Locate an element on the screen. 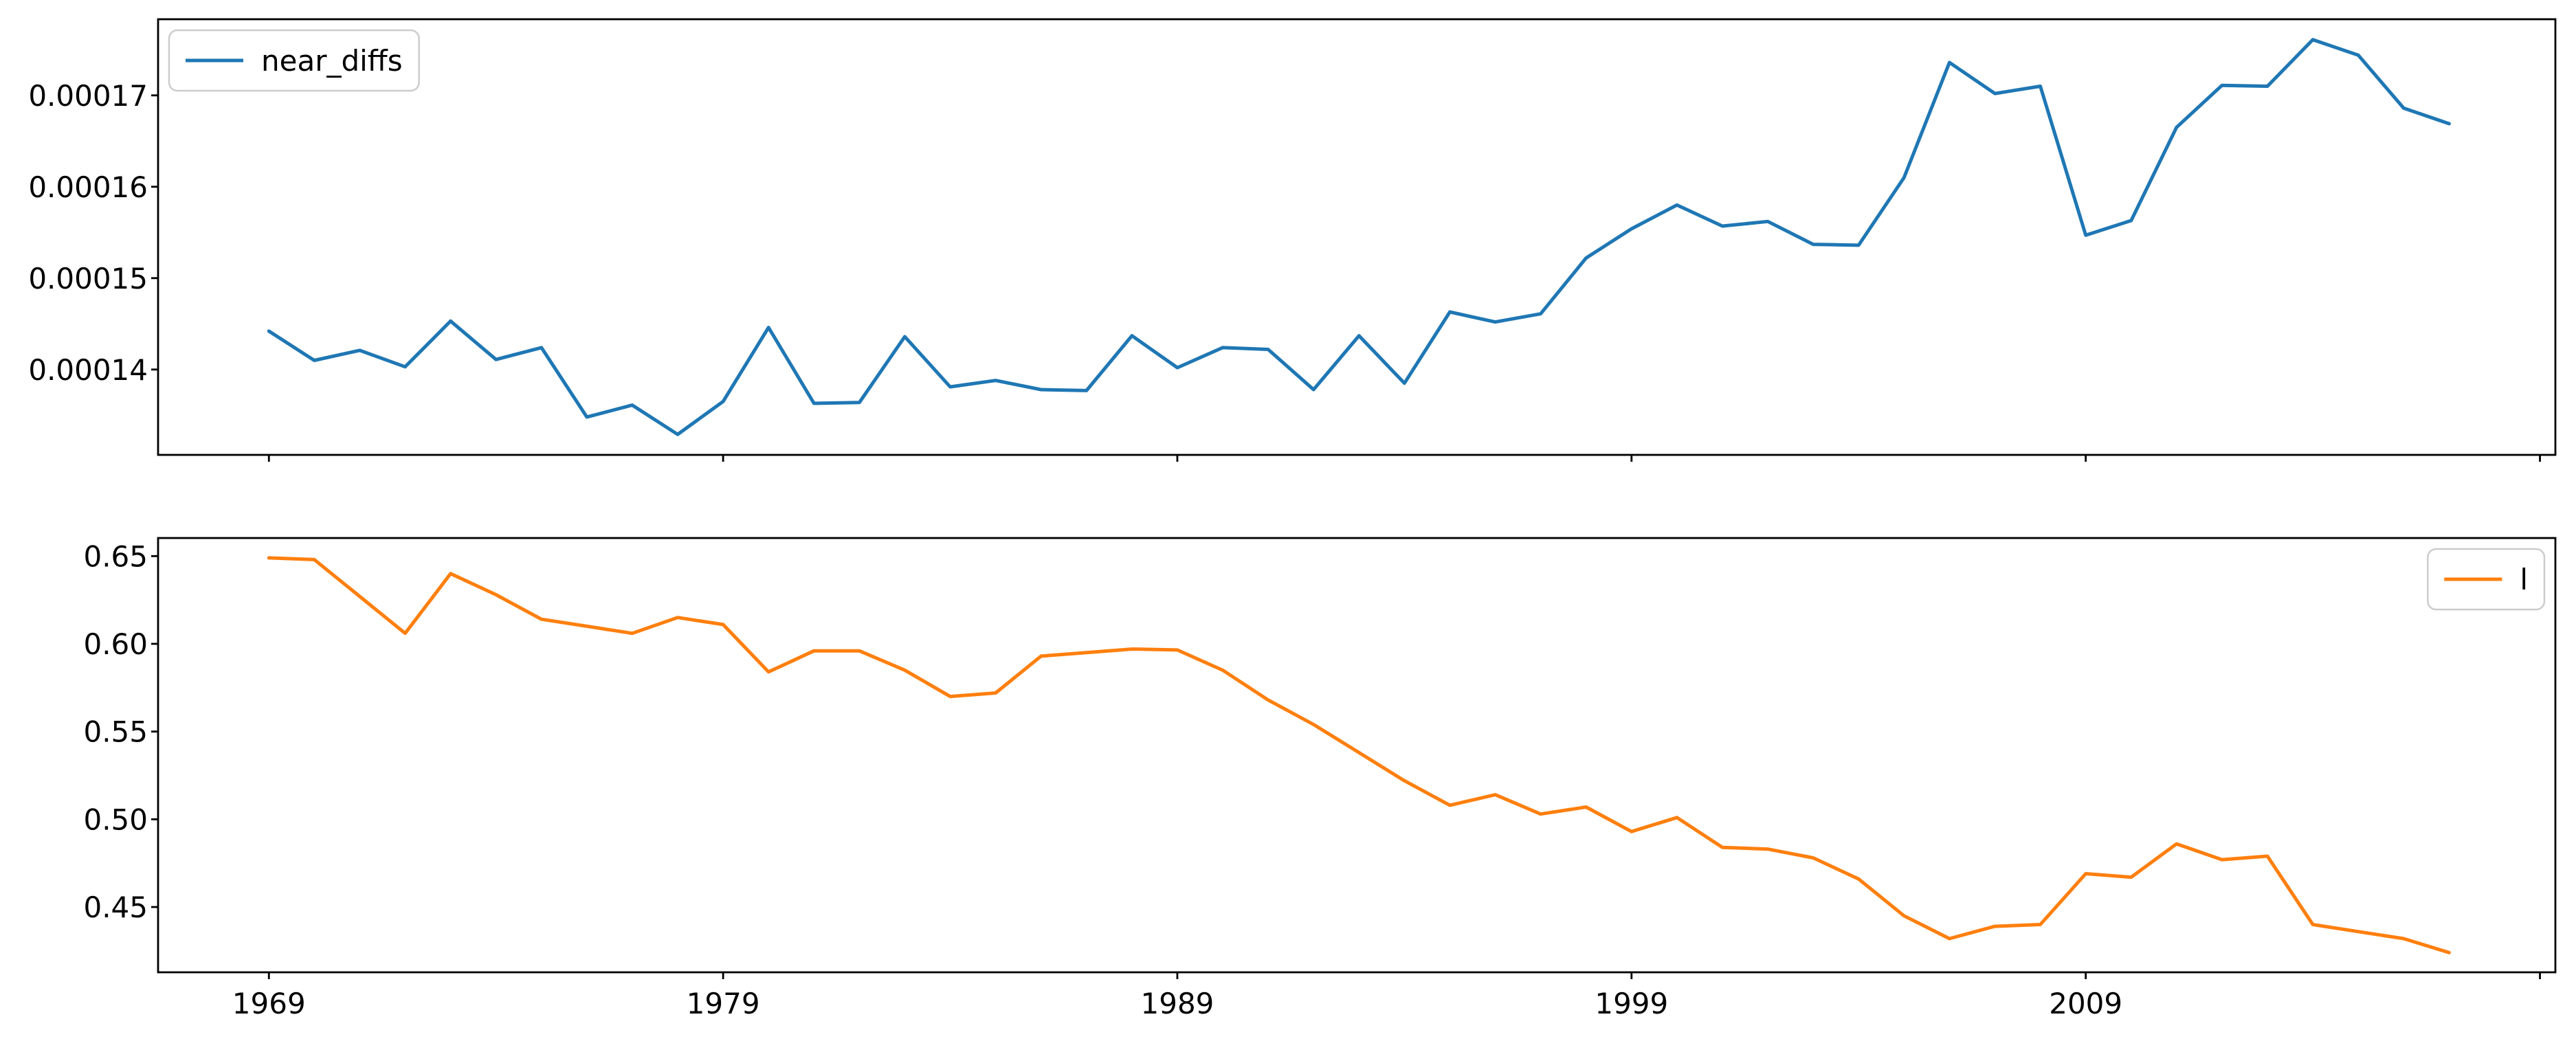  y-tick-label: 0.60 is located at coordinates (115, 644).